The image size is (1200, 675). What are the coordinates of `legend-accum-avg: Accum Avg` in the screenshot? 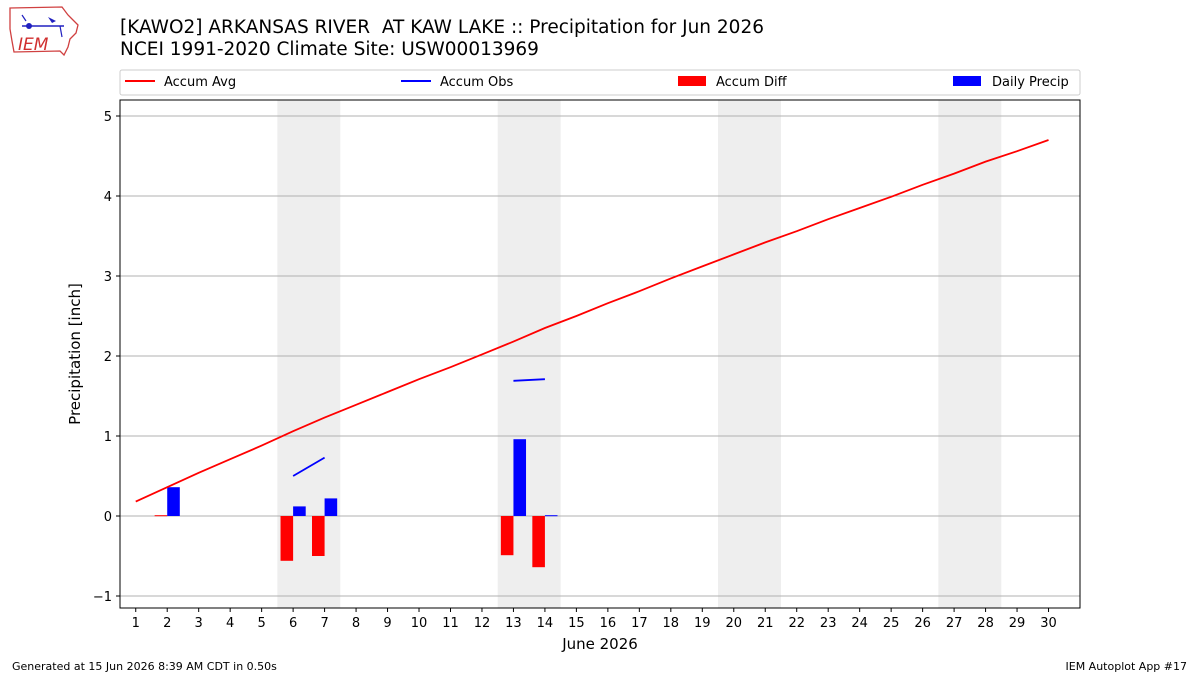 It's located at (200, 82).